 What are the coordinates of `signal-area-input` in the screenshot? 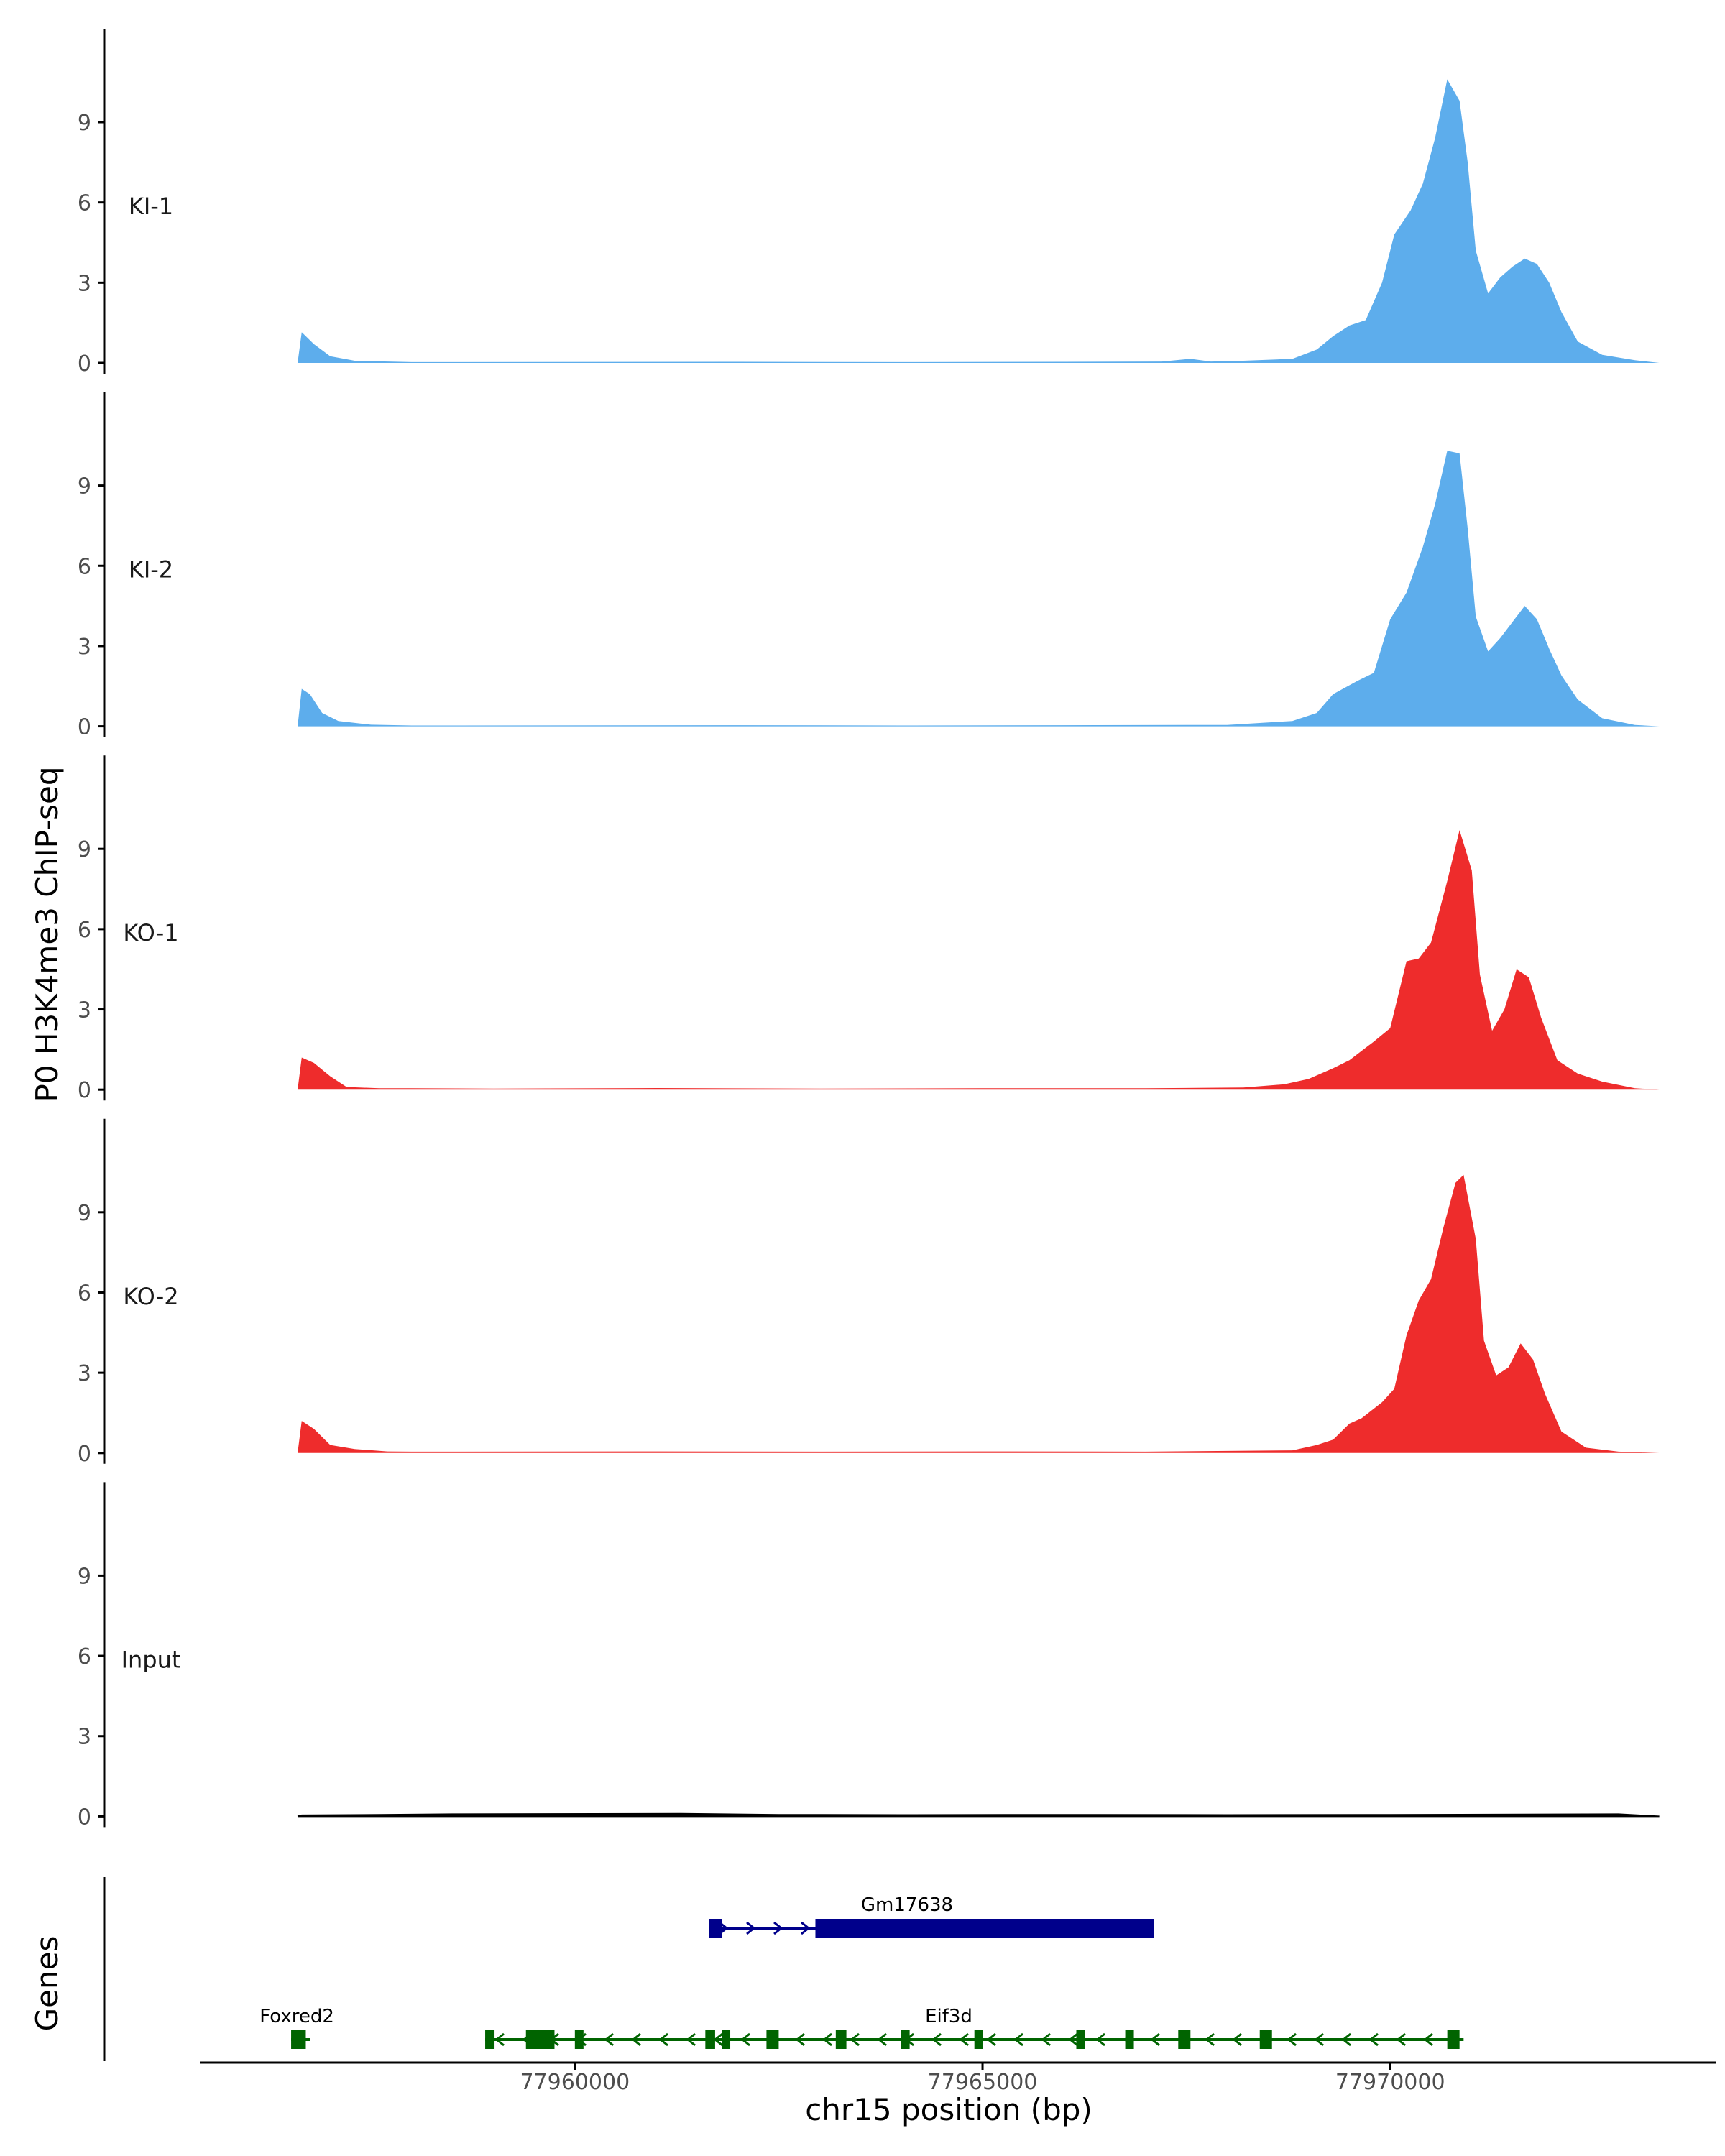 It's located at (978, 1815).